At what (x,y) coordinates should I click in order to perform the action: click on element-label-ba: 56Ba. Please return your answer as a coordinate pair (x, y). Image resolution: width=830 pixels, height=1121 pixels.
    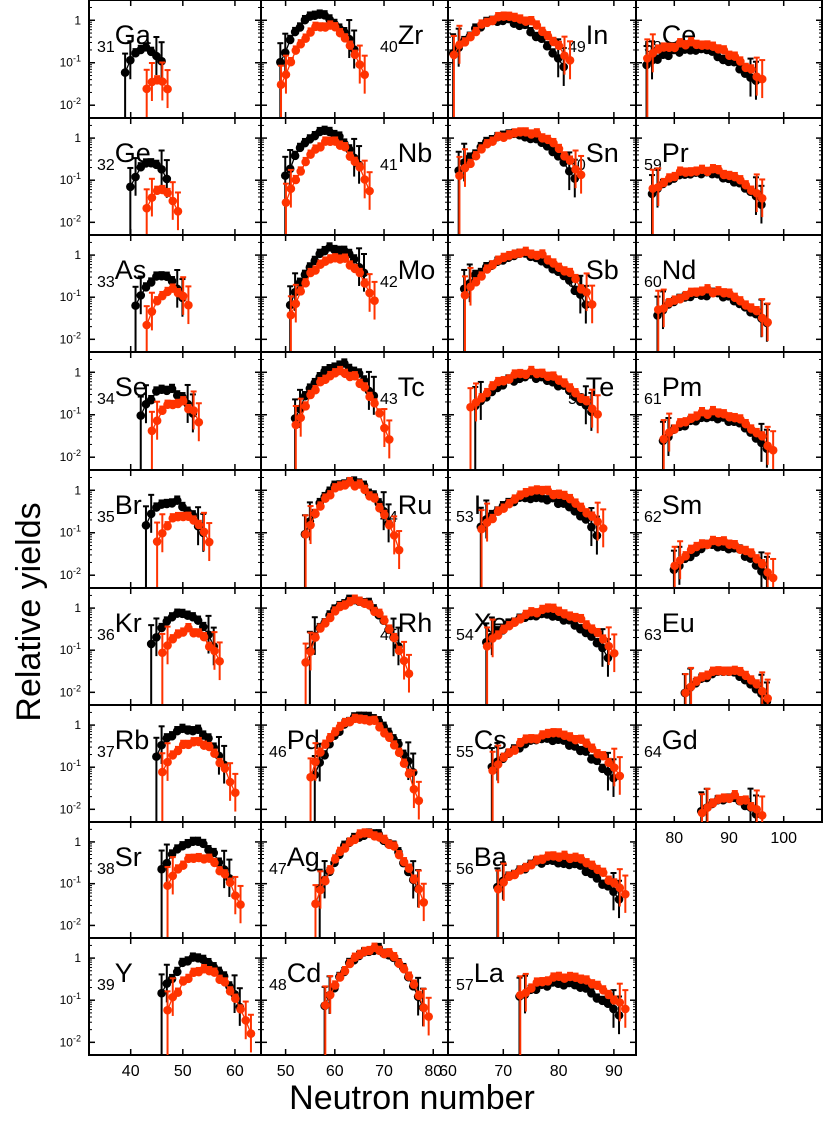
    Looking at the image, I should click on (482, 860).